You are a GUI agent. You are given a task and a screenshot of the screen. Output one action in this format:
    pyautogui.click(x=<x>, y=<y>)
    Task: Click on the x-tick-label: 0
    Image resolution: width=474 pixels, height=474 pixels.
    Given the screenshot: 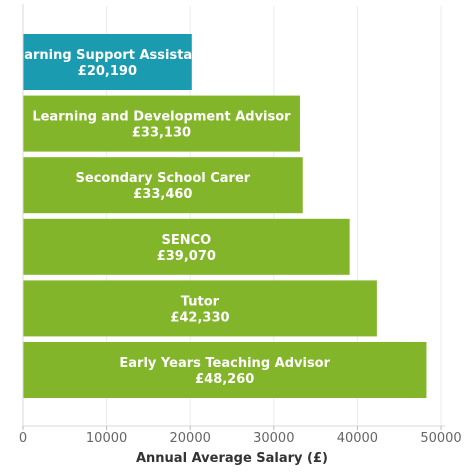 What is the action you would take?
    pyautogui.click(x=23, y=438)
    